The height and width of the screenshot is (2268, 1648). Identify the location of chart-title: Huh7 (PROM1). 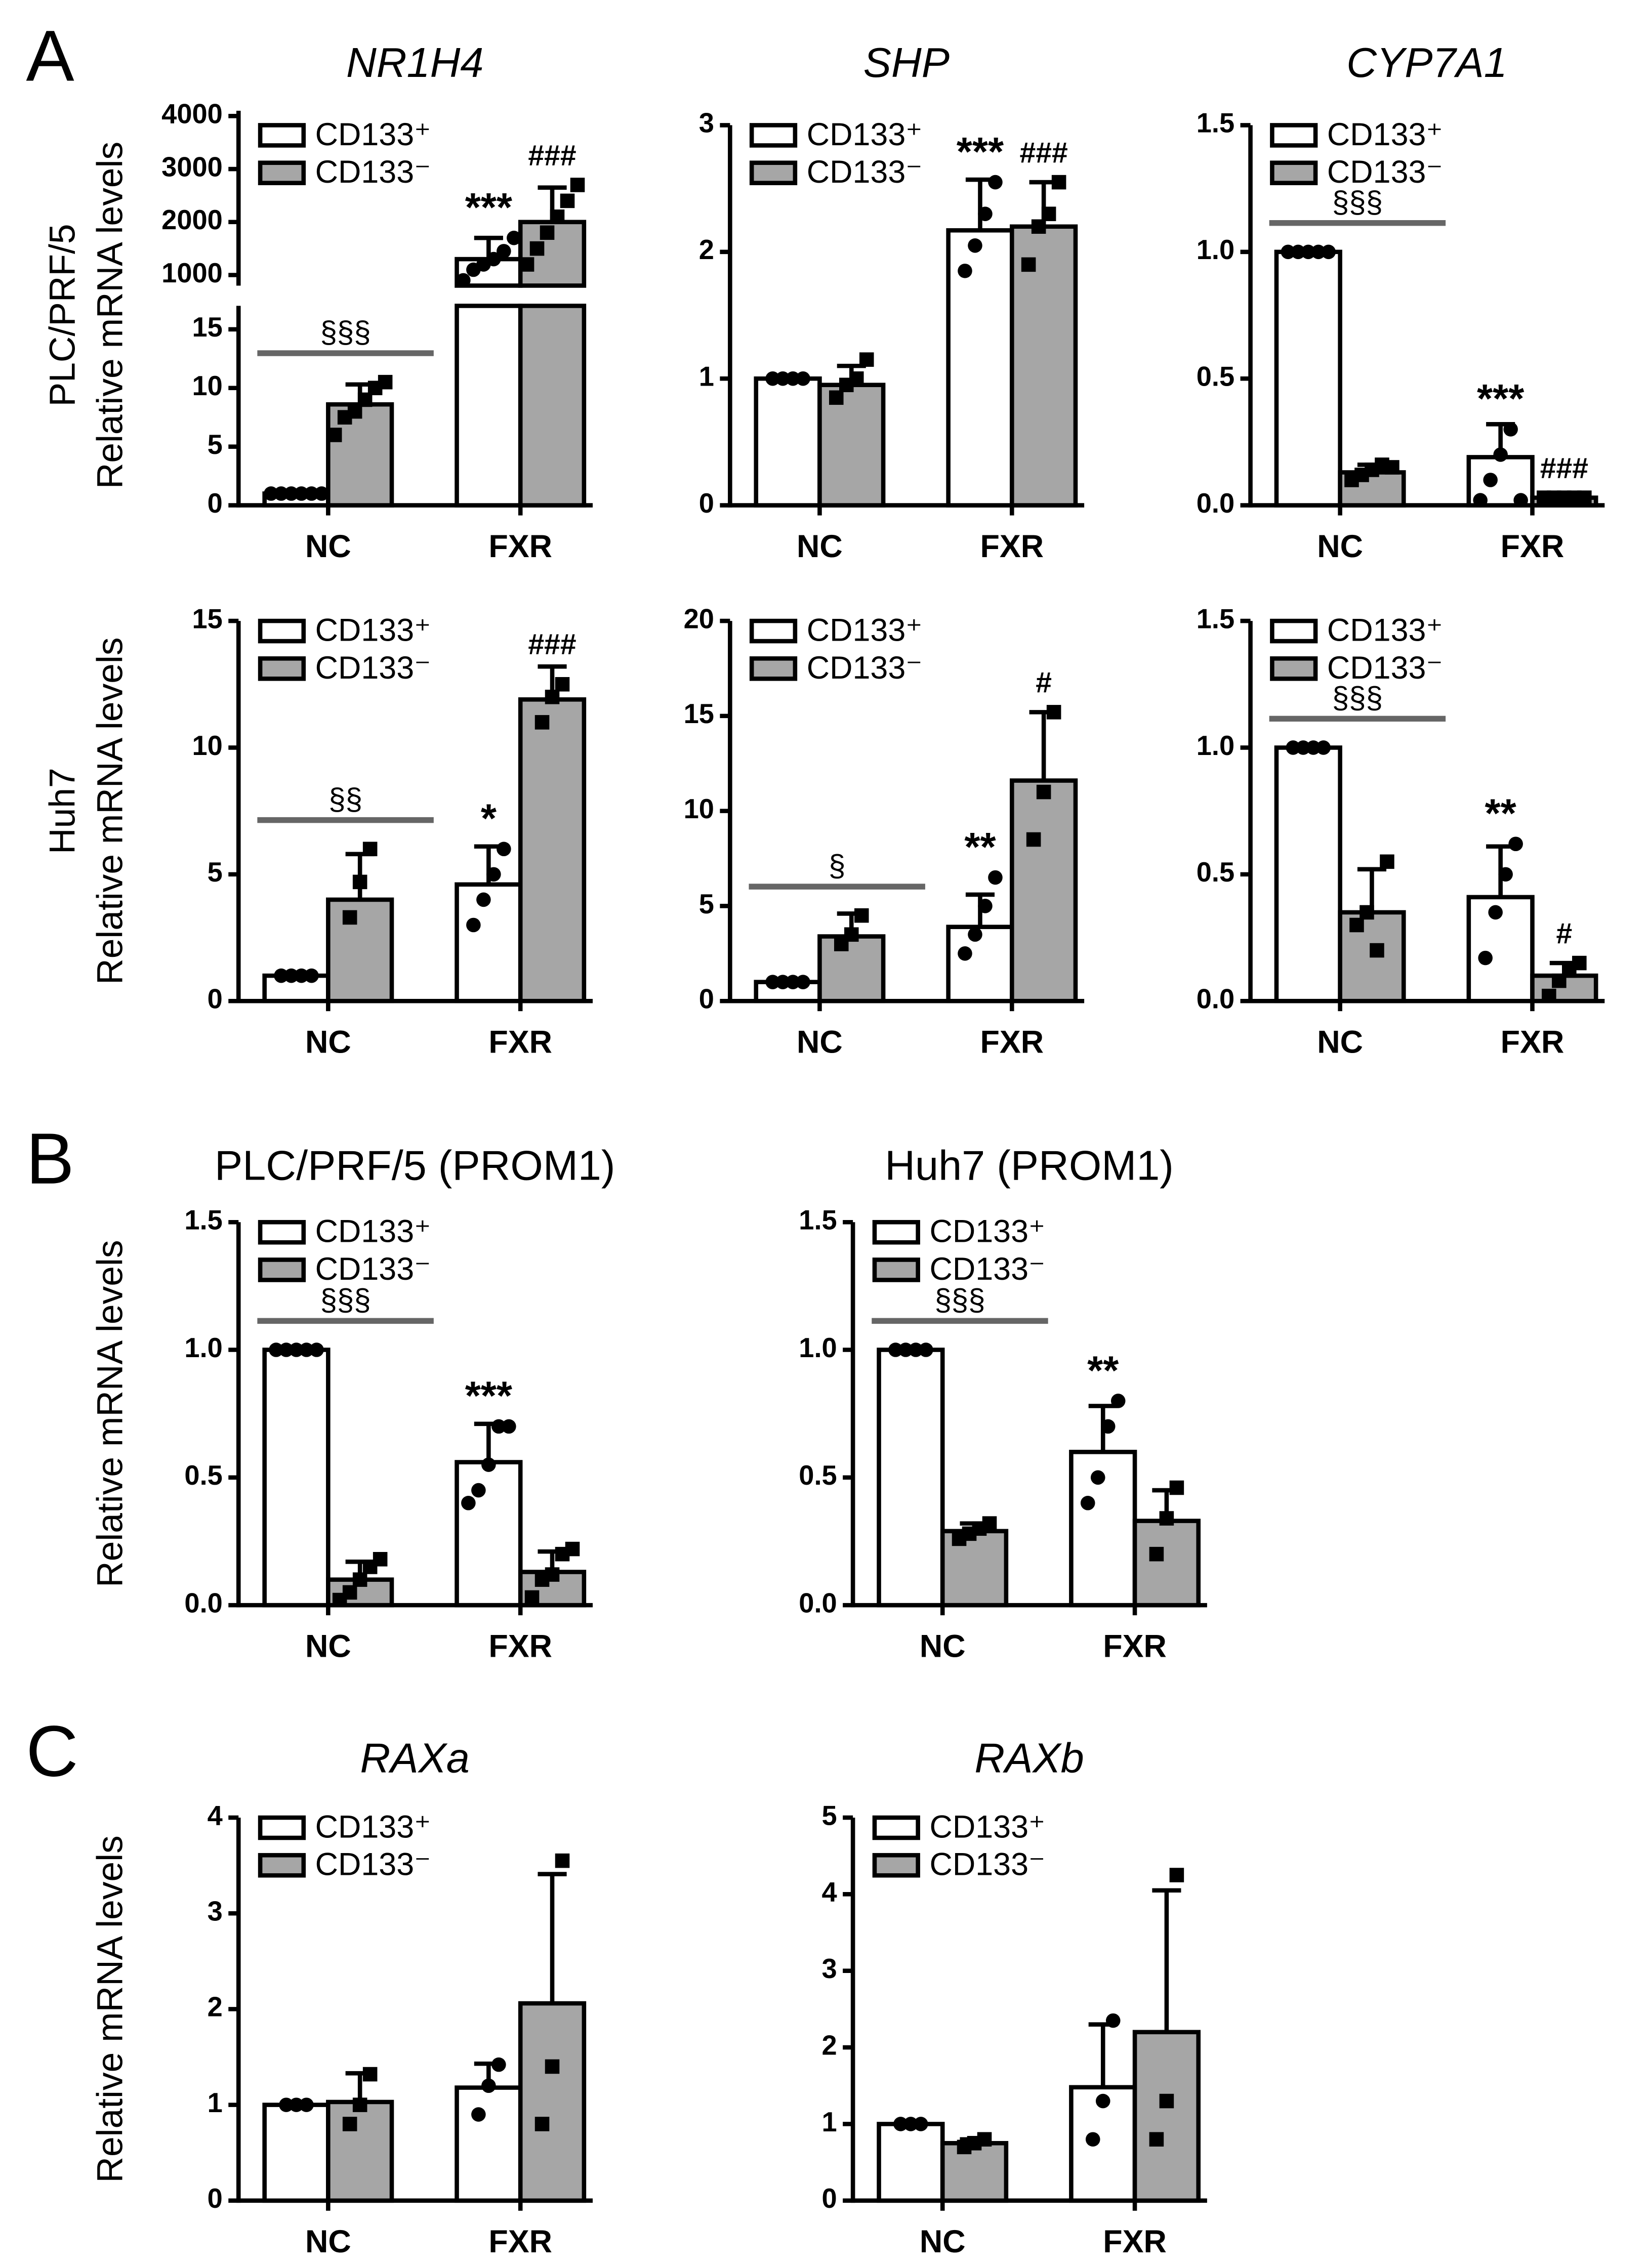
(1029, 1165).